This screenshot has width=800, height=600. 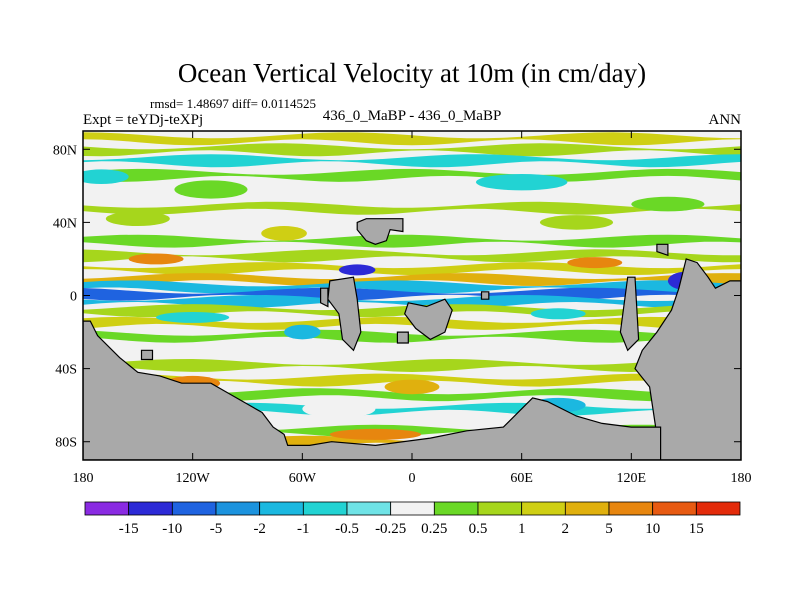 I want to click on stats-label: rmsd= 1.48697 diff= 0.0114525, so click(x=233, y=103).